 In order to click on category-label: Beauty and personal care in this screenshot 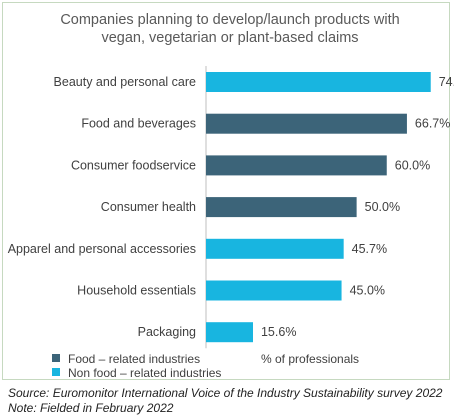, I will do `click(125, 82)`.